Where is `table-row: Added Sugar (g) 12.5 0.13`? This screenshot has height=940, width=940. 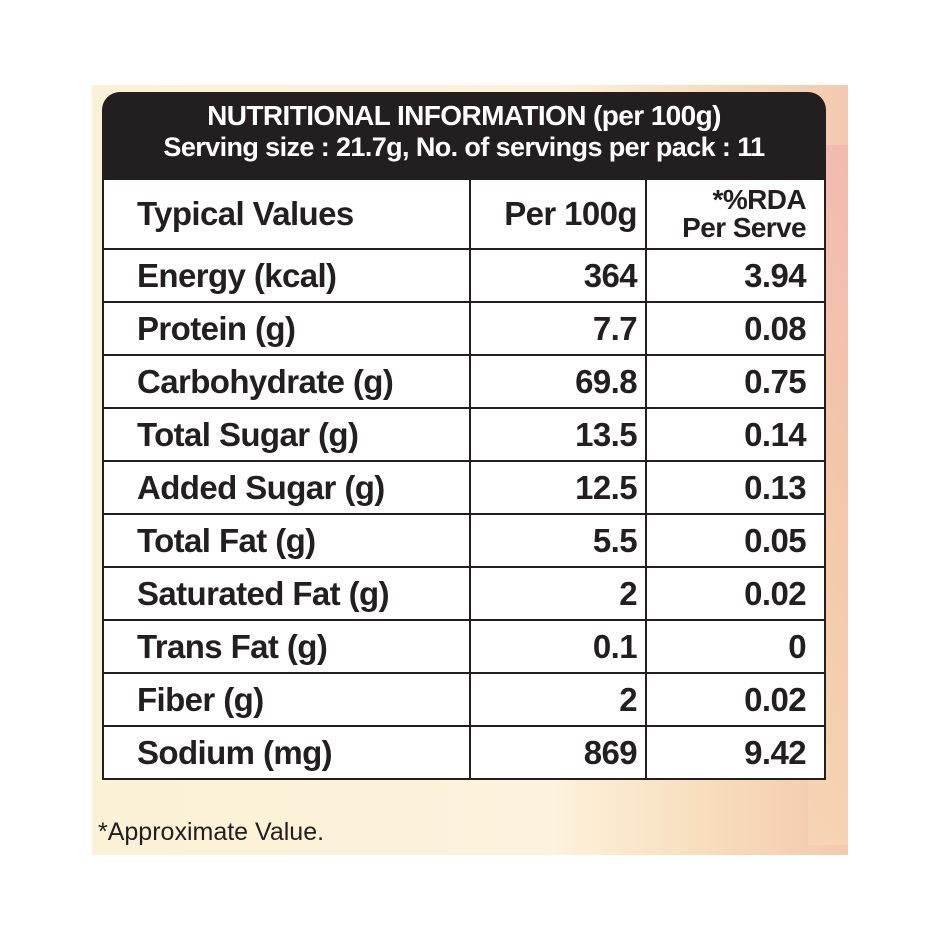
table-row: Added Sugar (g) 12.5 0.13 is located at coordinates (464, 487).